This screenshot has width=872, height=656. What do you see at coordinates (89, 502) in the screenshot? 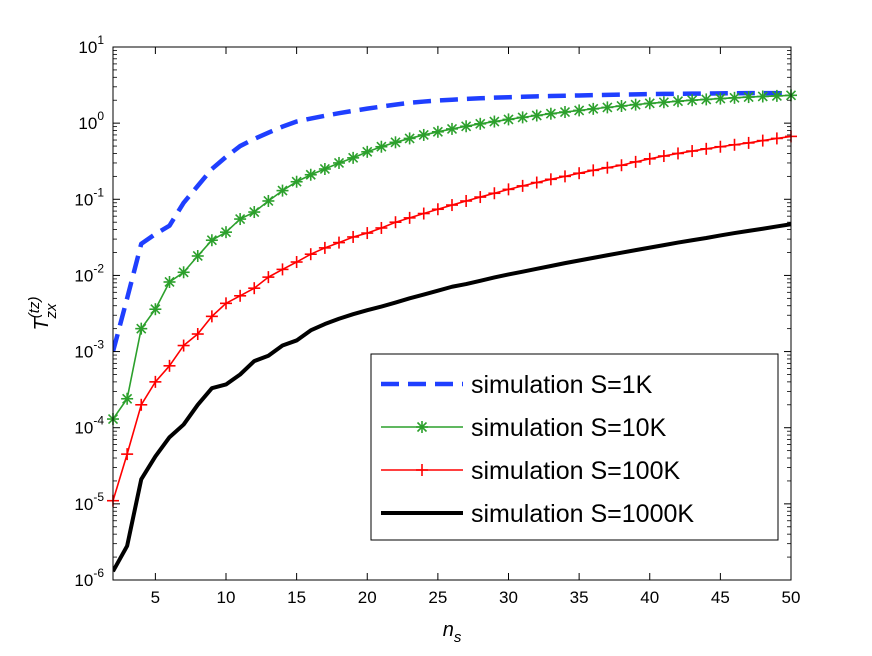
I see `y-tick-label: 10⁻⁵` at bounding box center [89, 502].